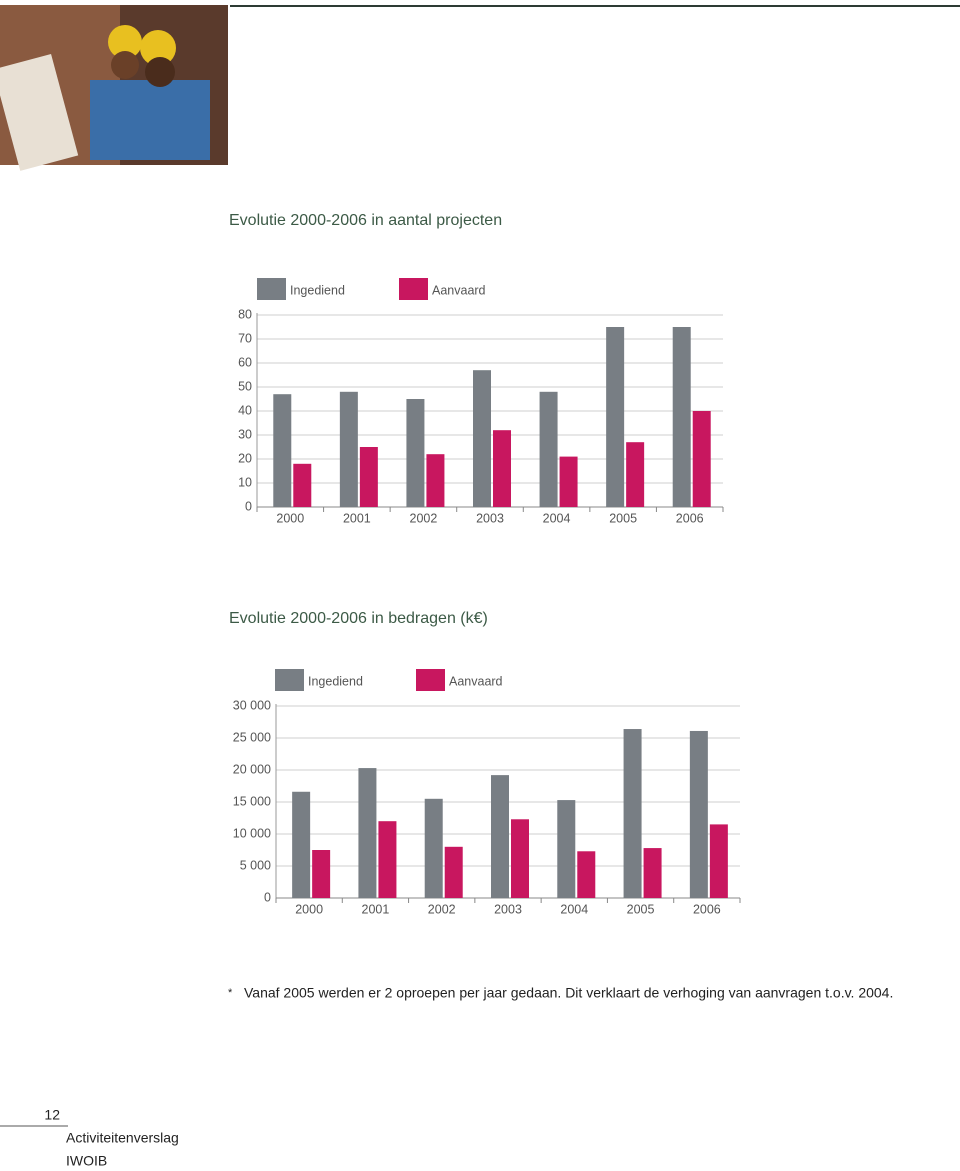 The height and width of the screenshot is (1171, 960). I want to click on y-tick-label: 30 000, so click(252, 705).